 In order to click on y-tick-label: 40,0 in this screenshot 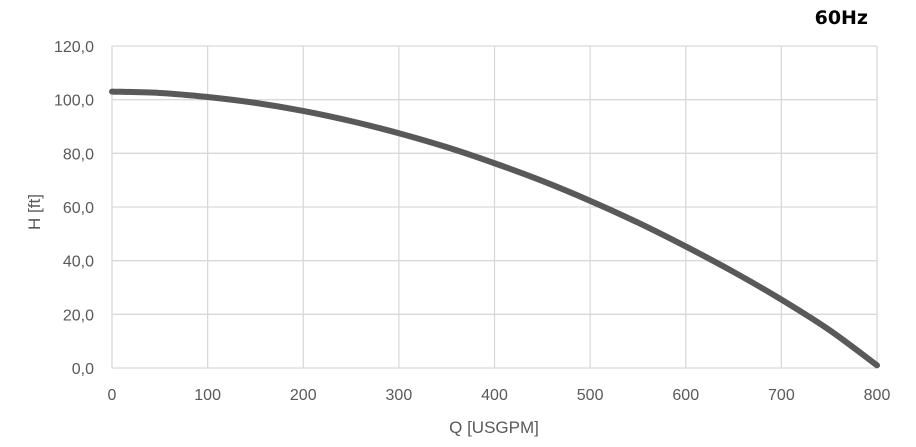, I will do `click(78, 262)`.